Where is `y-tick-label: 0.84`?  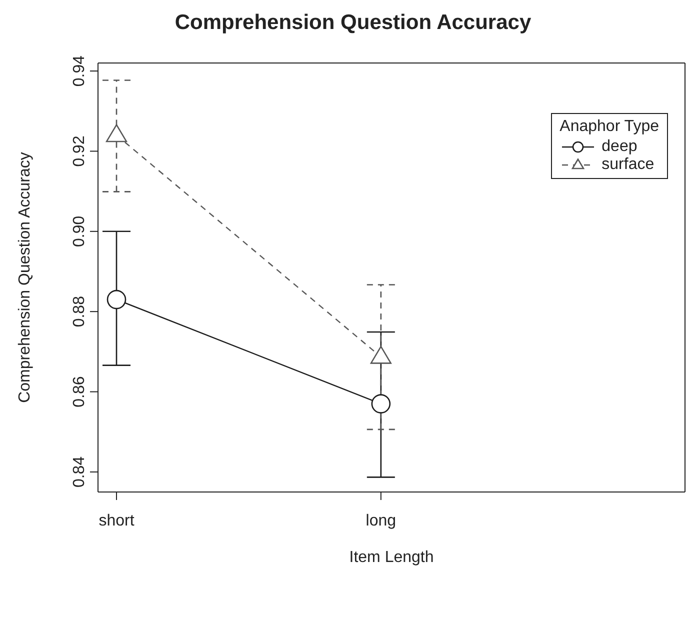
y-tick-label: 0.84 is located at coordinates (79, 472).